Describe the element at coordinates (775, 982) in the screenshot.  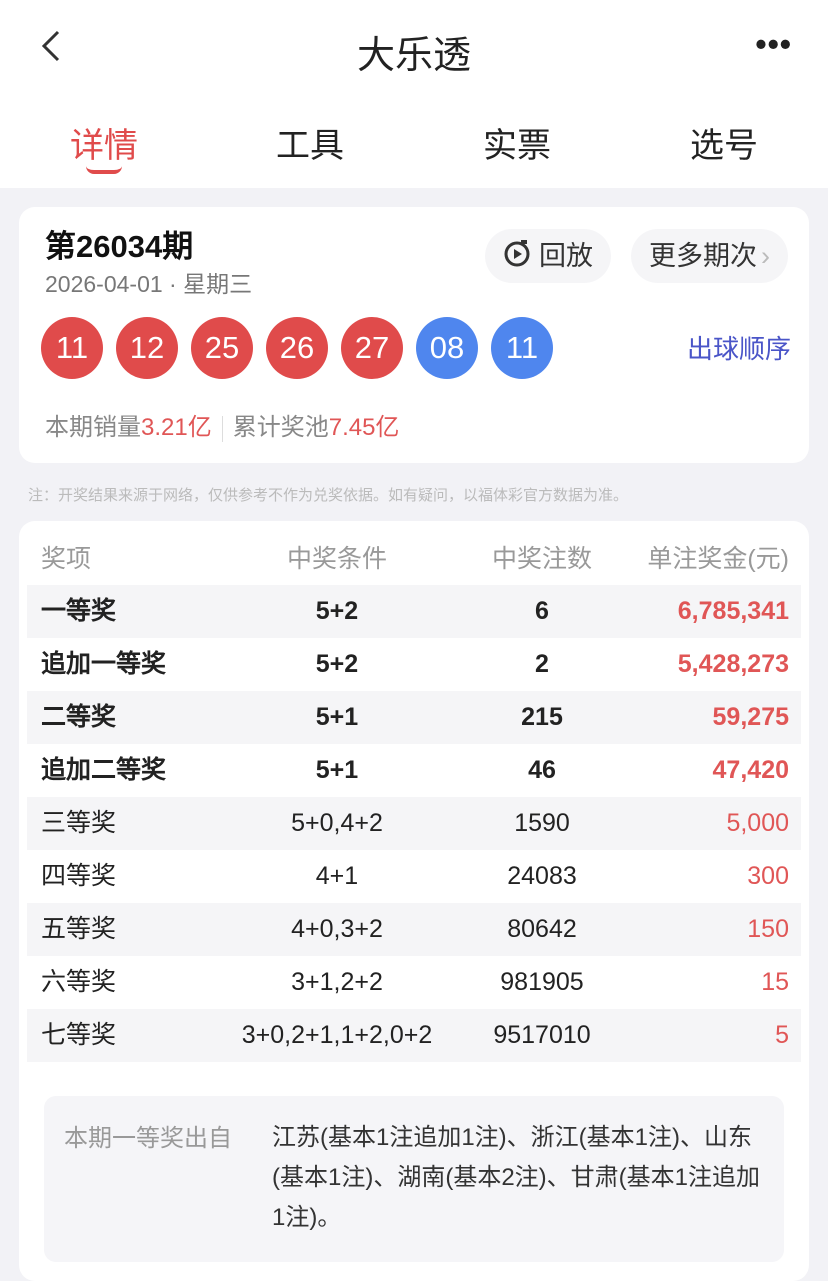
I see `prize-amount: 15` at that location.